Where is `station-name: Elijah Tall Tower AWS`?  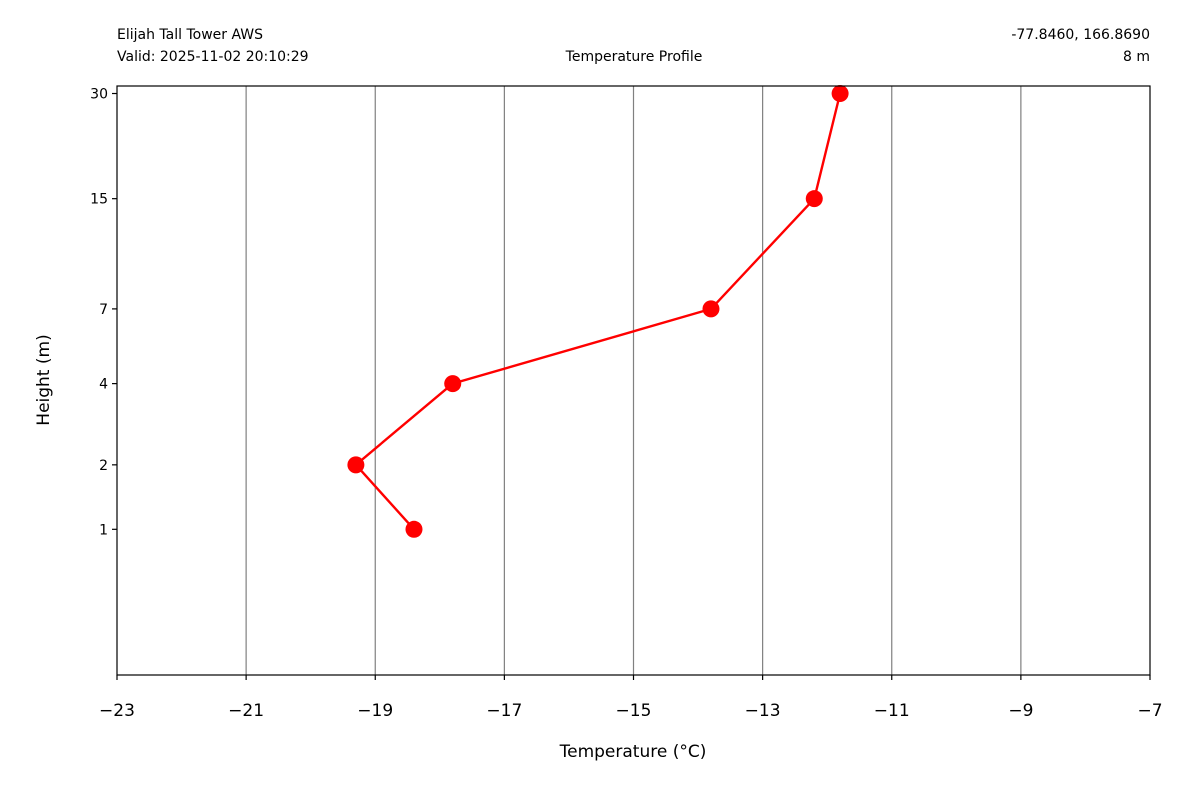 station-name: Elijah Tall Tower AWS is located at coordinates (190, 35).